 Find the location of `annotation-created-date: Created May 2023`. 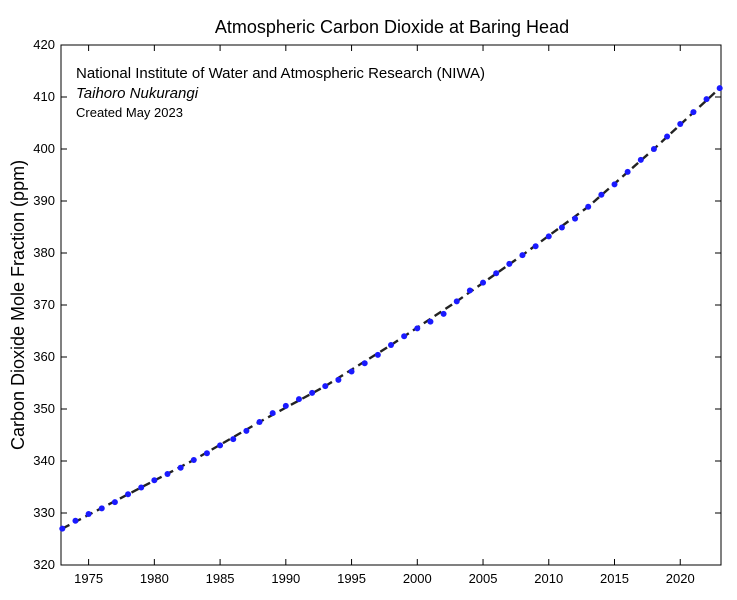

annotation-created-date: Created May 2023 is located at coordinates (129, 112).